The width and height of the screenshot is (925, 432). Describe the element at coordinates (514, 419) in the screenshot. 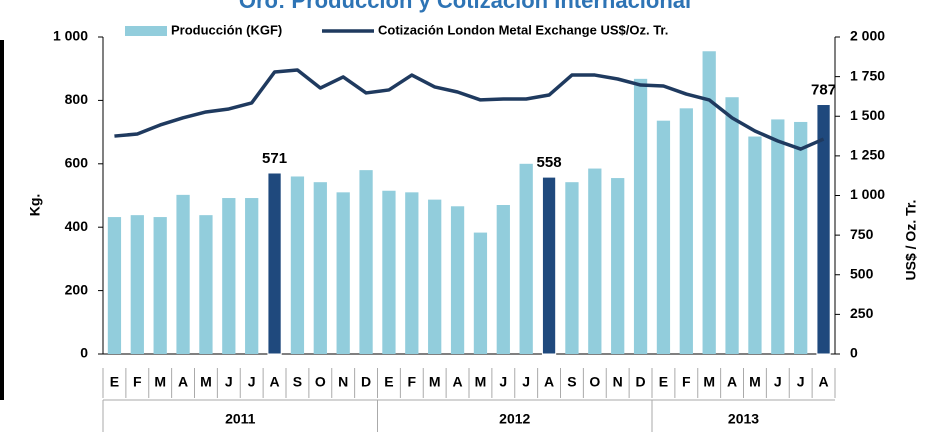

I see `group-label: 2012` at that location.